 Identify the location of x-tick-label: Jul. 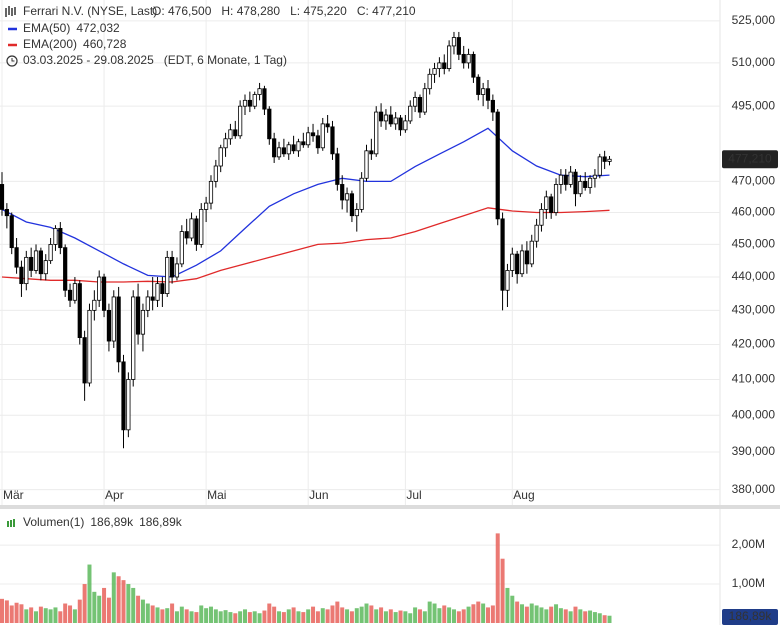
(413, 495).